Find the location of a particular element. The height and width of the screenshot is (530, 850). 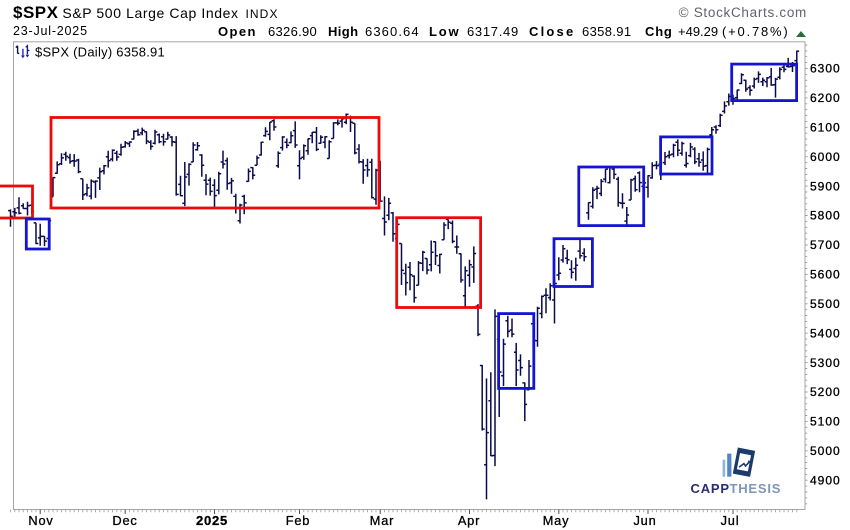

svg-text: 5900 is located at coordinates (825, 186).